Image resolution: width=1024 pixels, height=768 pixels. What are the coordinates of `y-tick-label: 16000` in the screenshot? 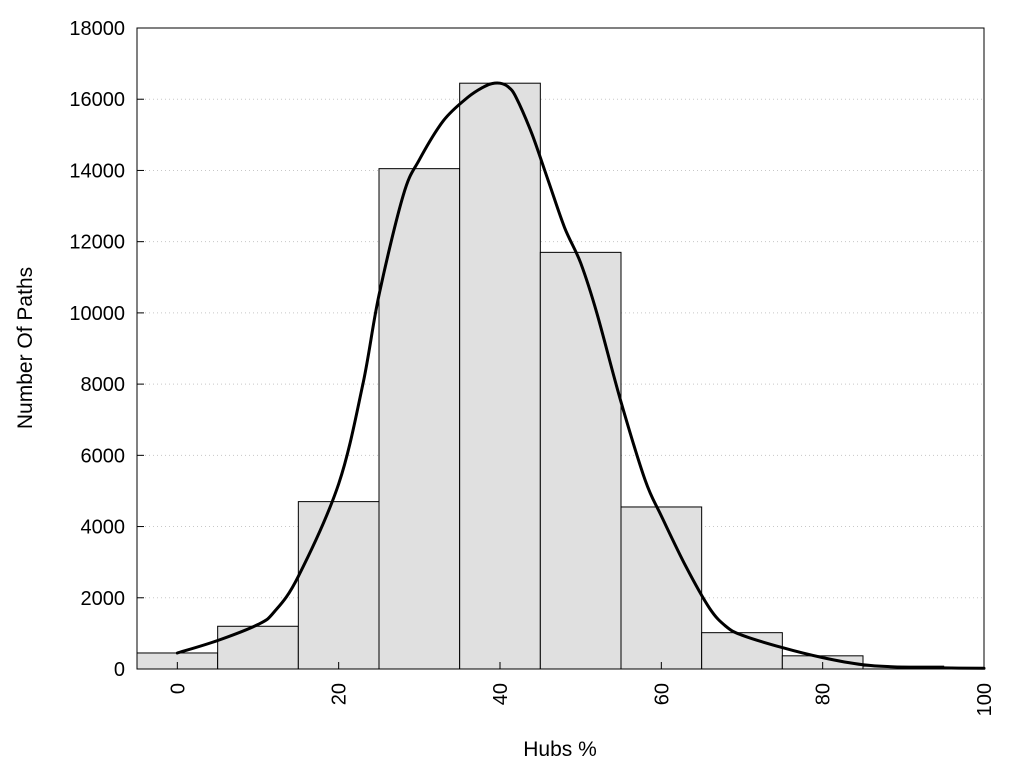 It's located at (97, 100).